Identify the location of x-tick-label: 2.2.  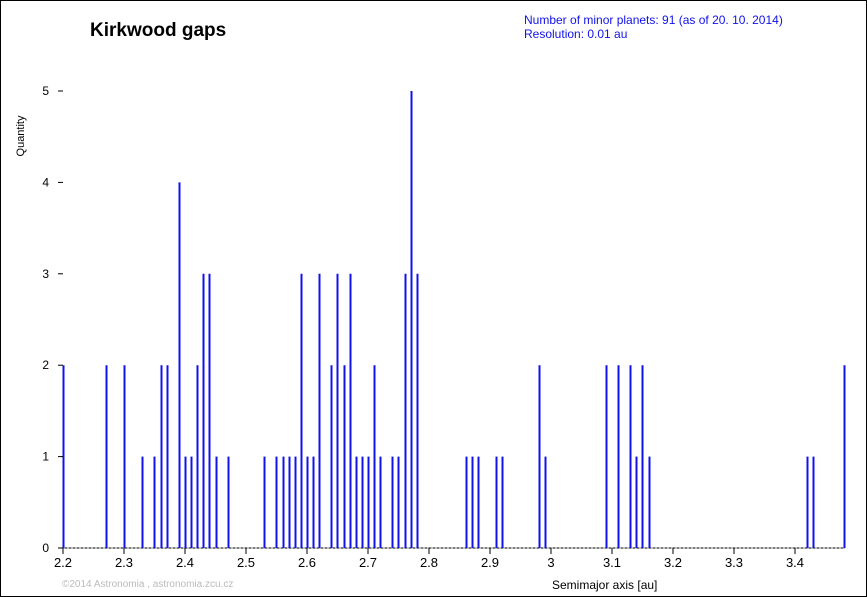
(63, 562).